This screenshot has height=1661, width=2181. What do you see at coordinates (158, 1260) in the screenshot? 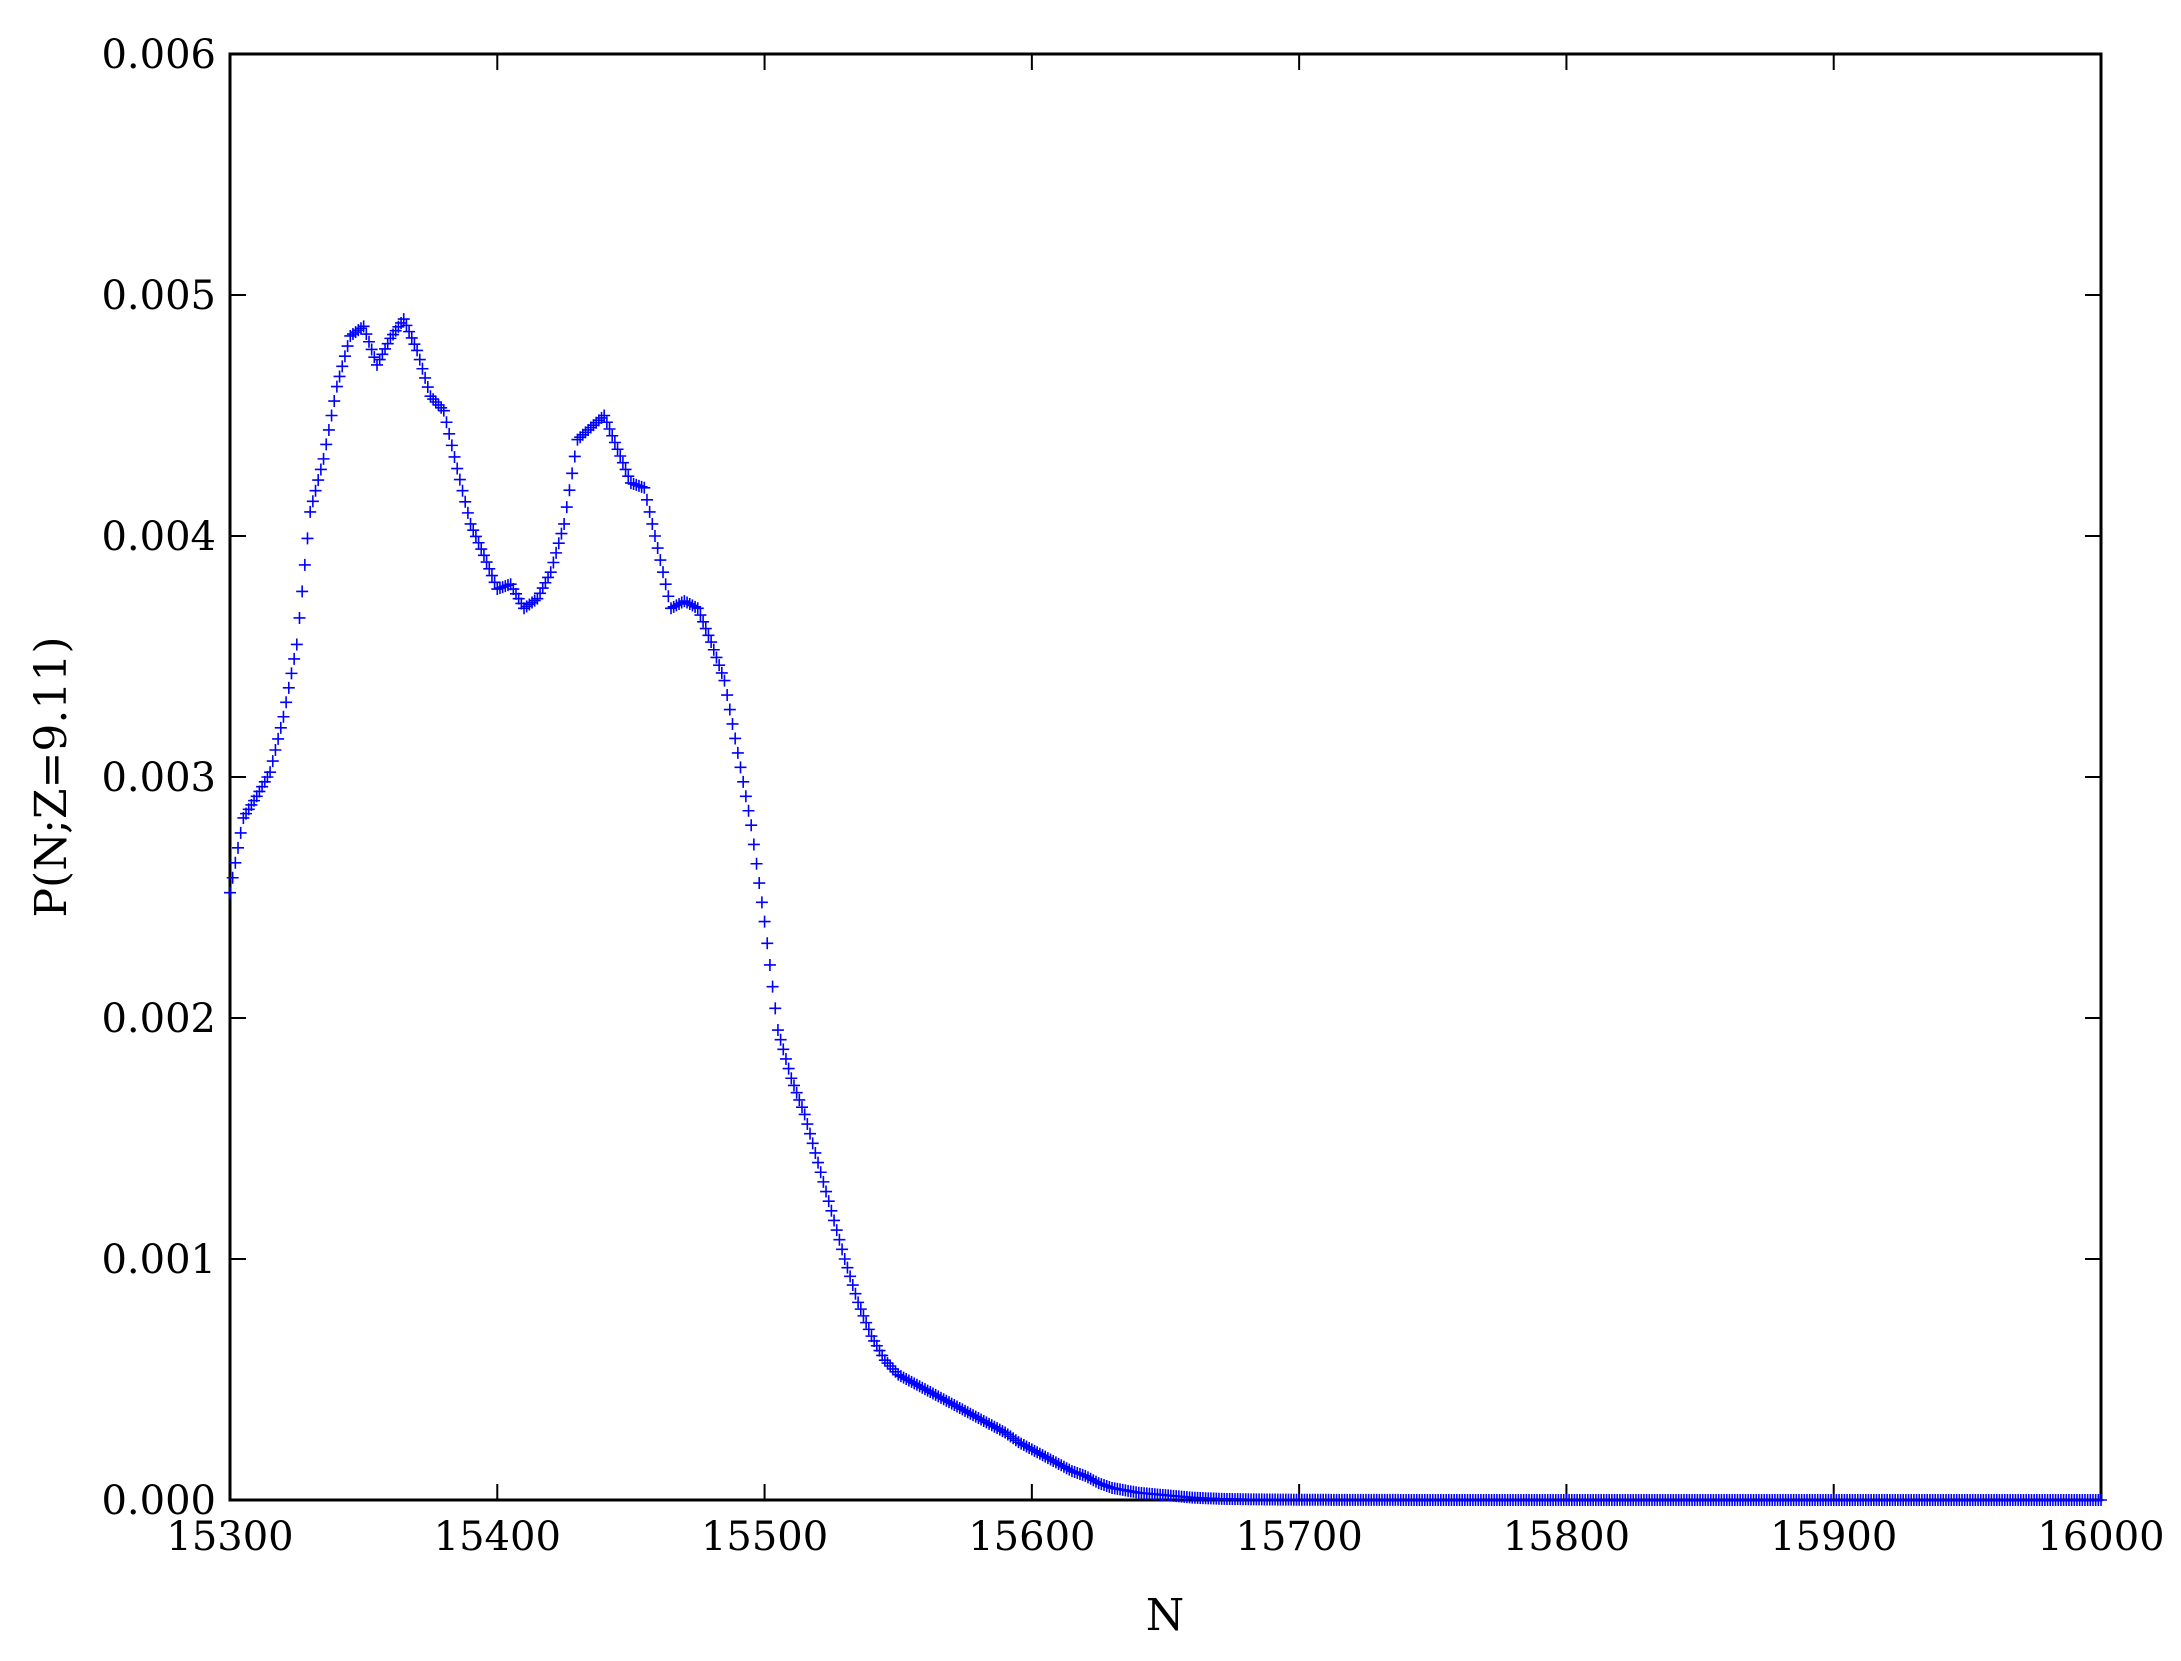
I see `y-tick-label: 0.001` at bounding box center [158, 1260].